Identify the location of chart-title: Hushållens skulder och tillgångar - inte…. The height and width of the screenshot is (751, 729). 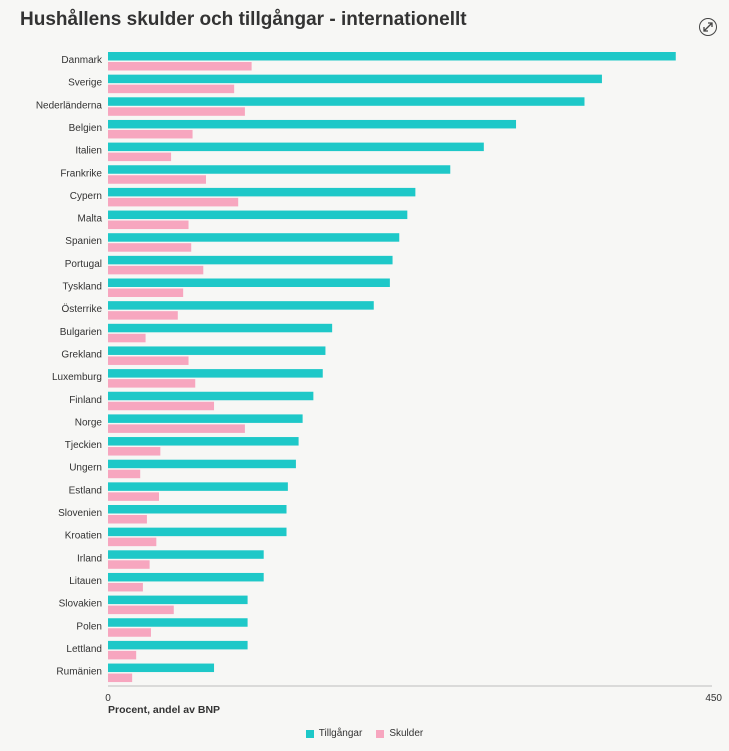
(243, 19).